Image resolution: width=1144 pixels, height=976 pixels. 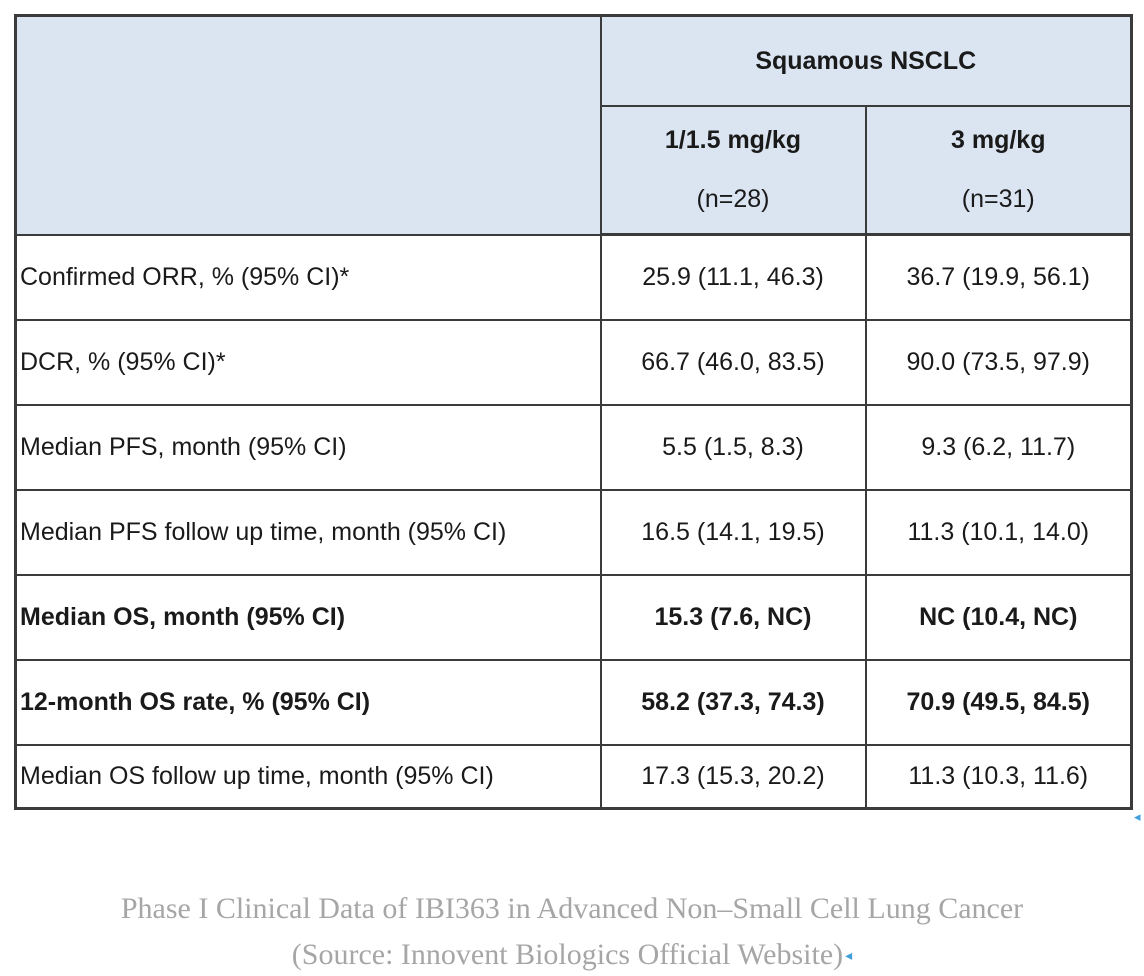 I want to click on cell-value: 9.3 (6.2, 11.7), so click(x=998, y=447).